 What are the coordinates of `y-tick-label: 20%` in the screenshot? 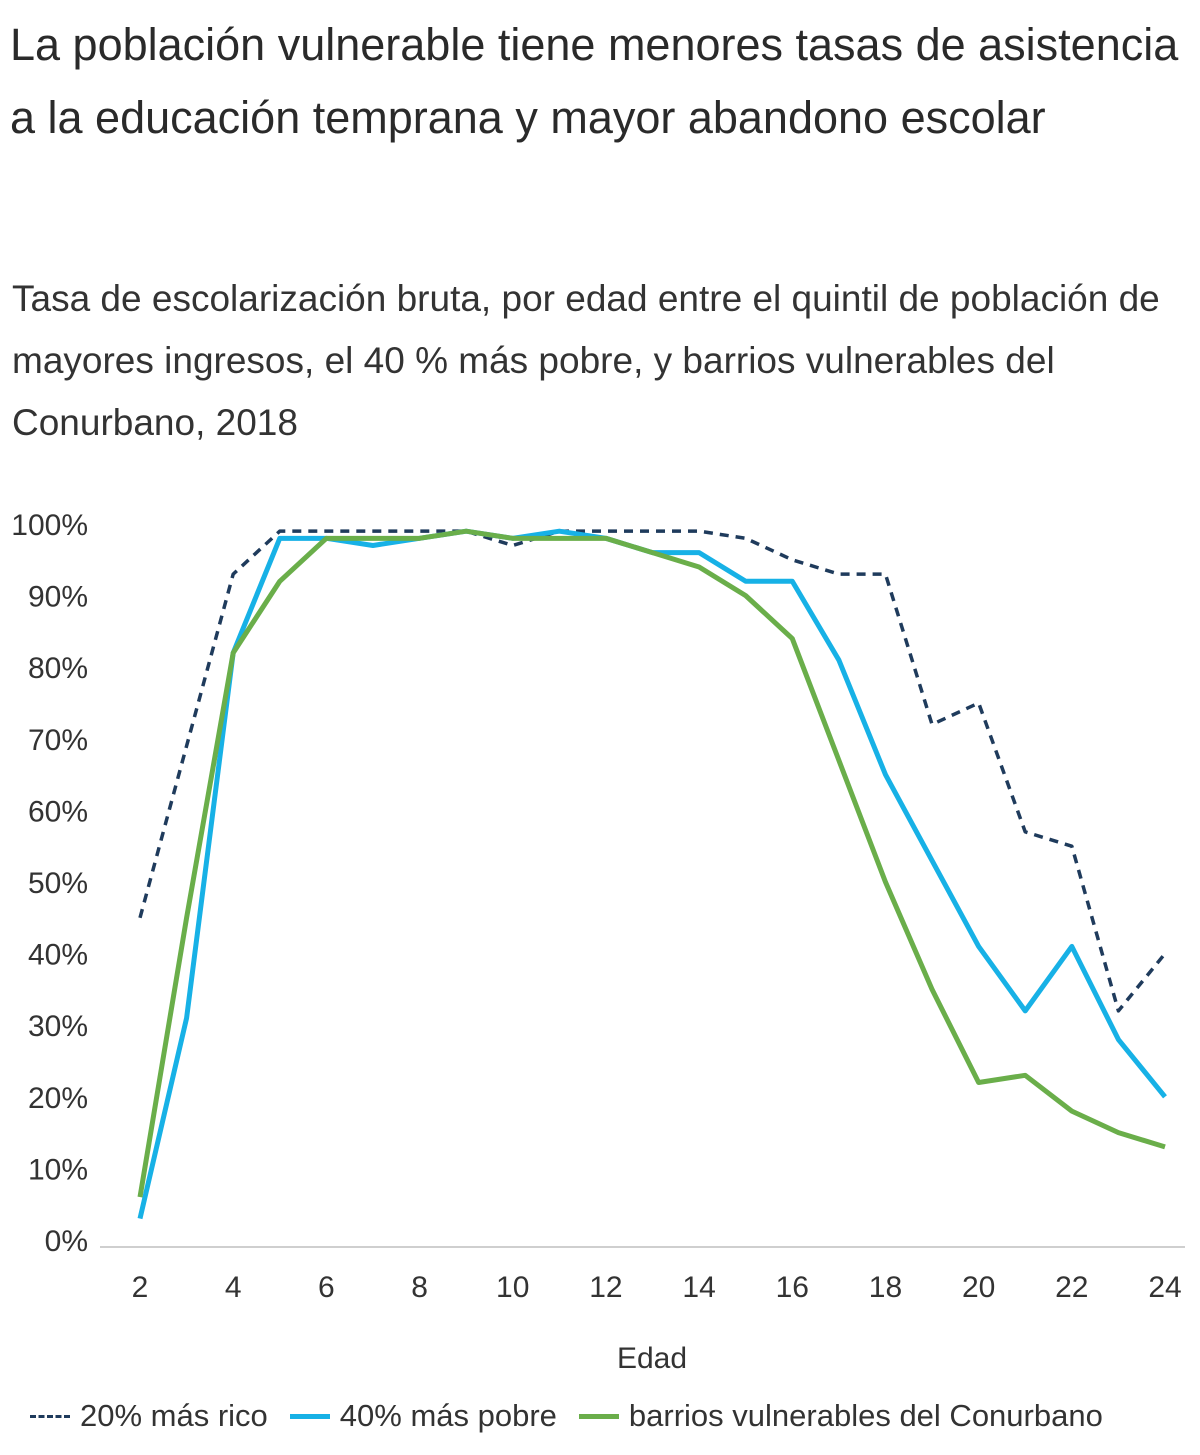 It's located at (58, 1098).